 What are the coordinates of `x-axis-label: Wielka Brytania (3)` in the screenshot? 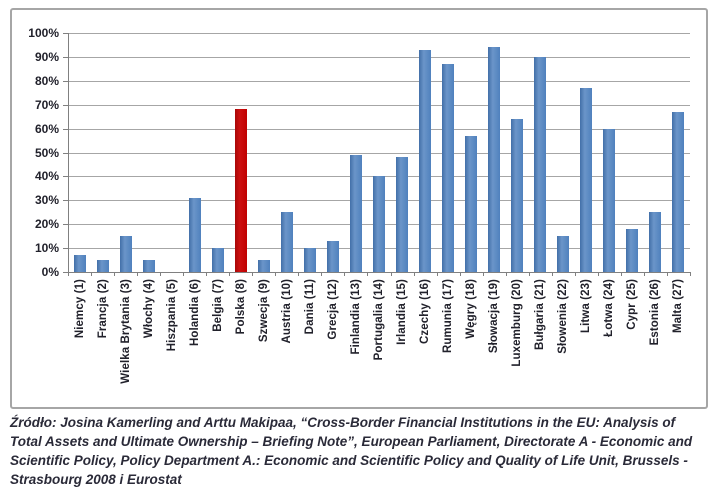 It's located at (125, 343).